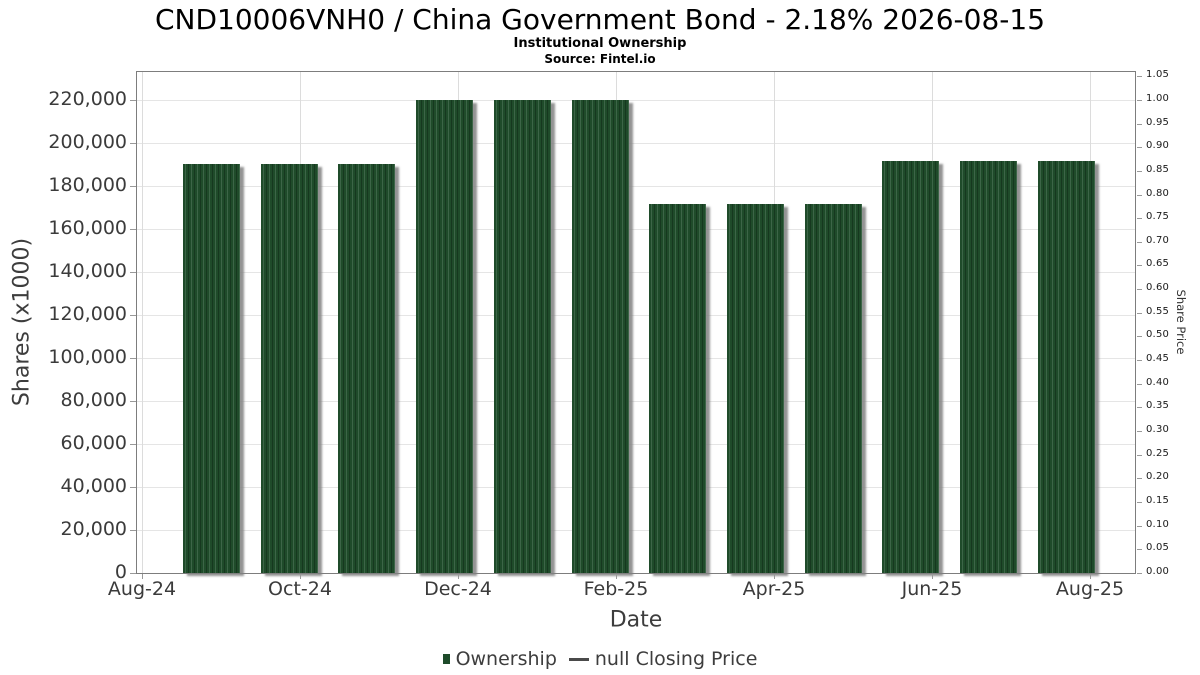 The image size is (1200, 675). Describe the element at coordinates (676, 659) in the screenshot. I see `legend-item-label: null Closing Price` at that location.